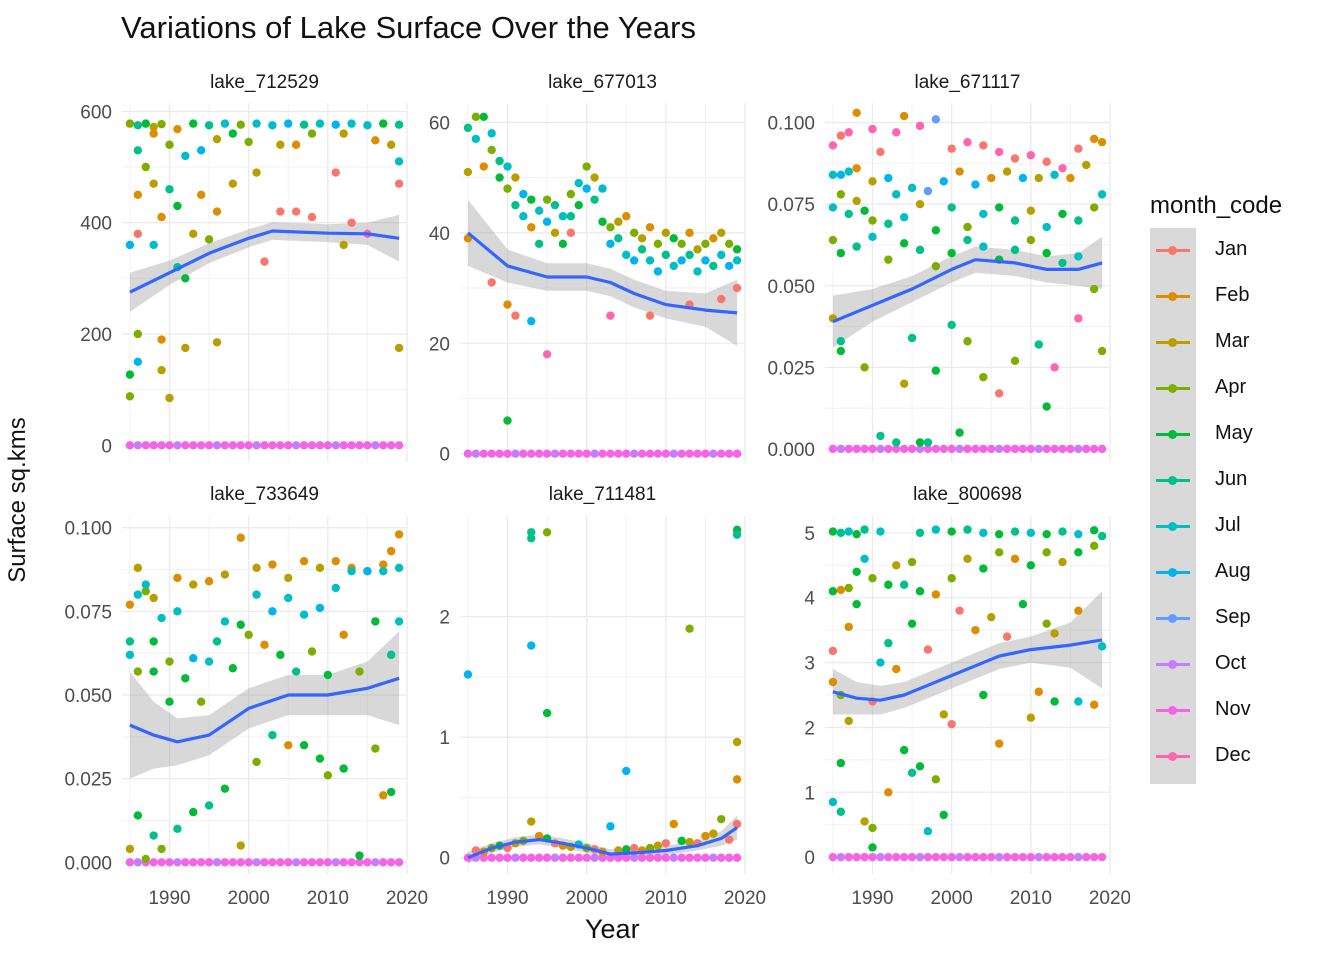 Image resolution: width=1344 pixels, height=960 pixels. Describe the element at coordinates (96, 112) in the screenshot. I see `y-tick-label: 600` at that location.